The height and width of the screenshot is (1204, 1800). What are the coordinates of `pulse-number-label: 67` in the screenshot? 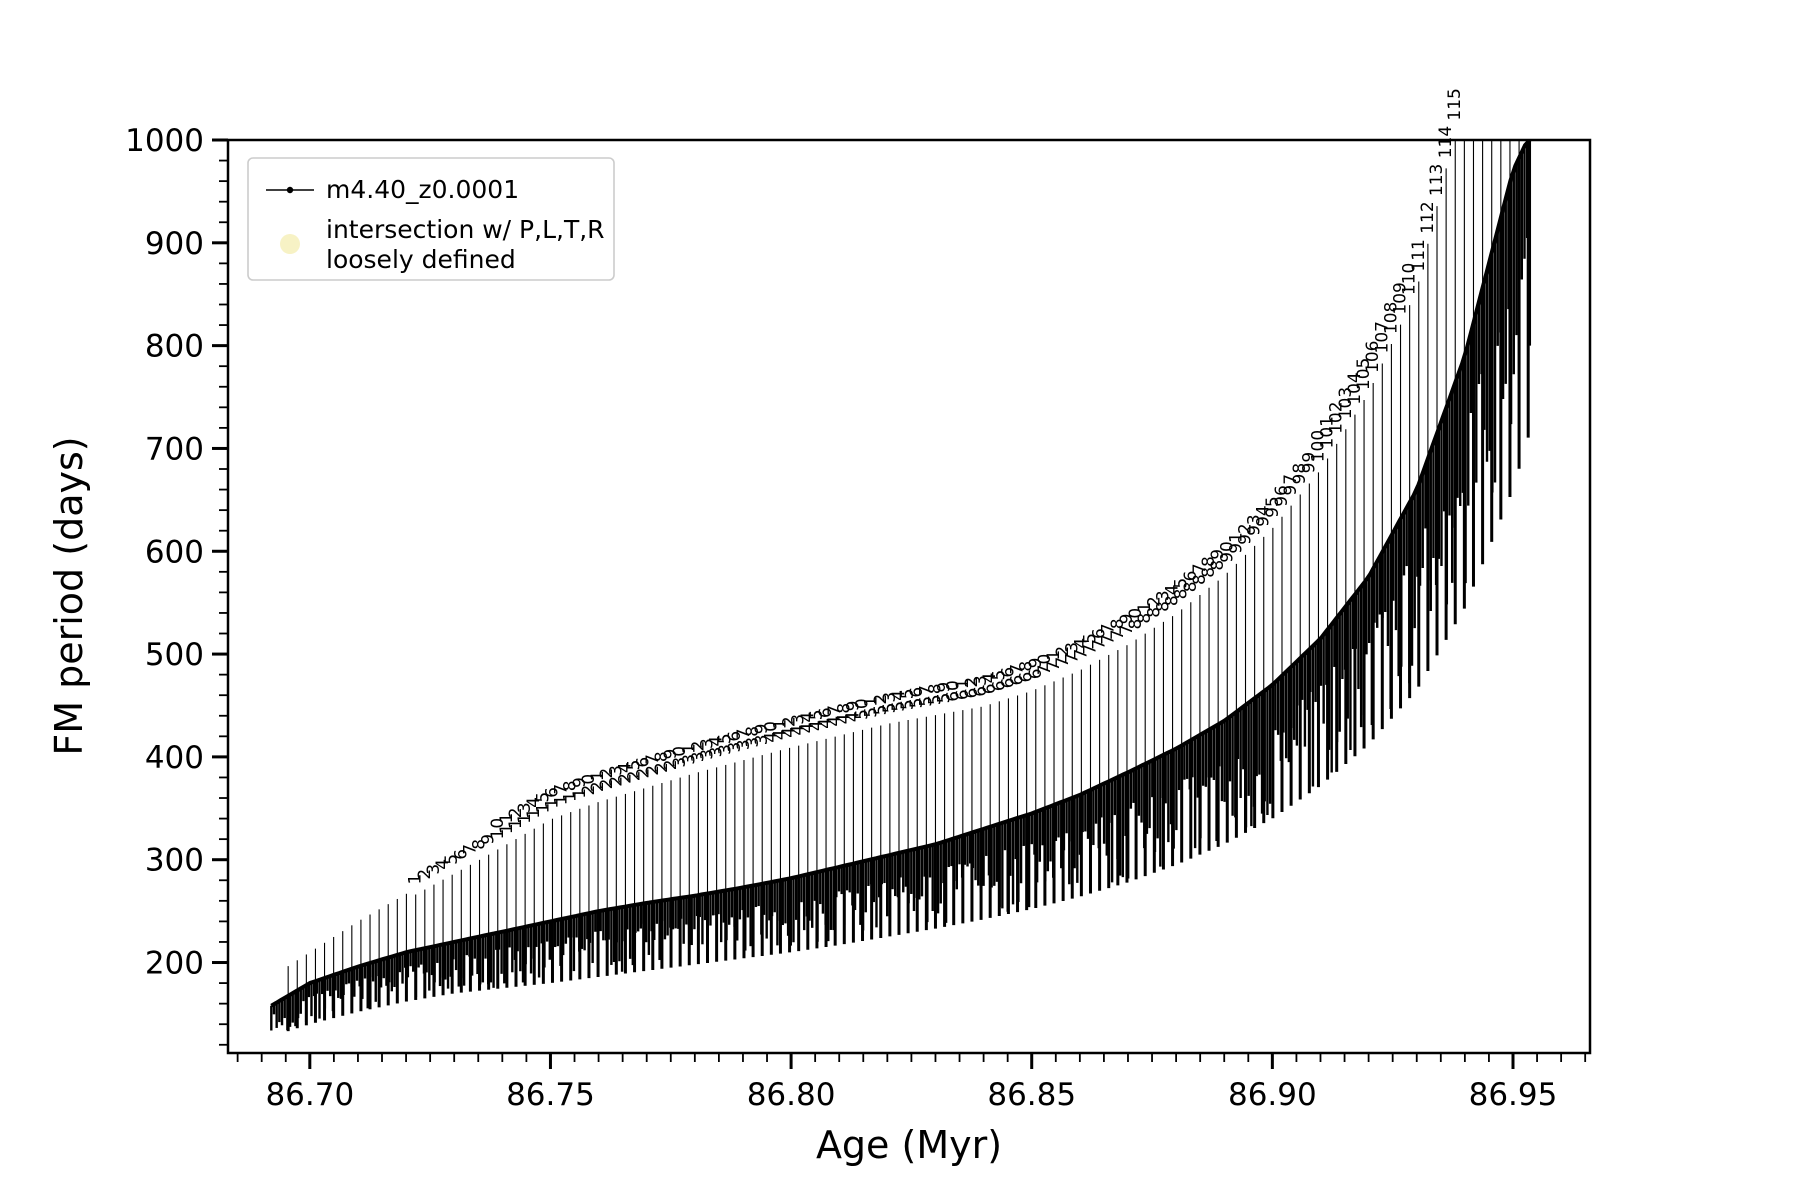 It's located at (1018, 675).